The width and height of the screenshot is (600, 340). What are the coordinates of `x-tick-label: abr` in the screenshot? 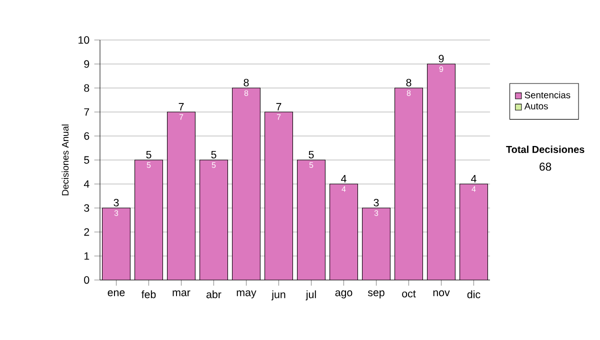 It's located at (214, 294).